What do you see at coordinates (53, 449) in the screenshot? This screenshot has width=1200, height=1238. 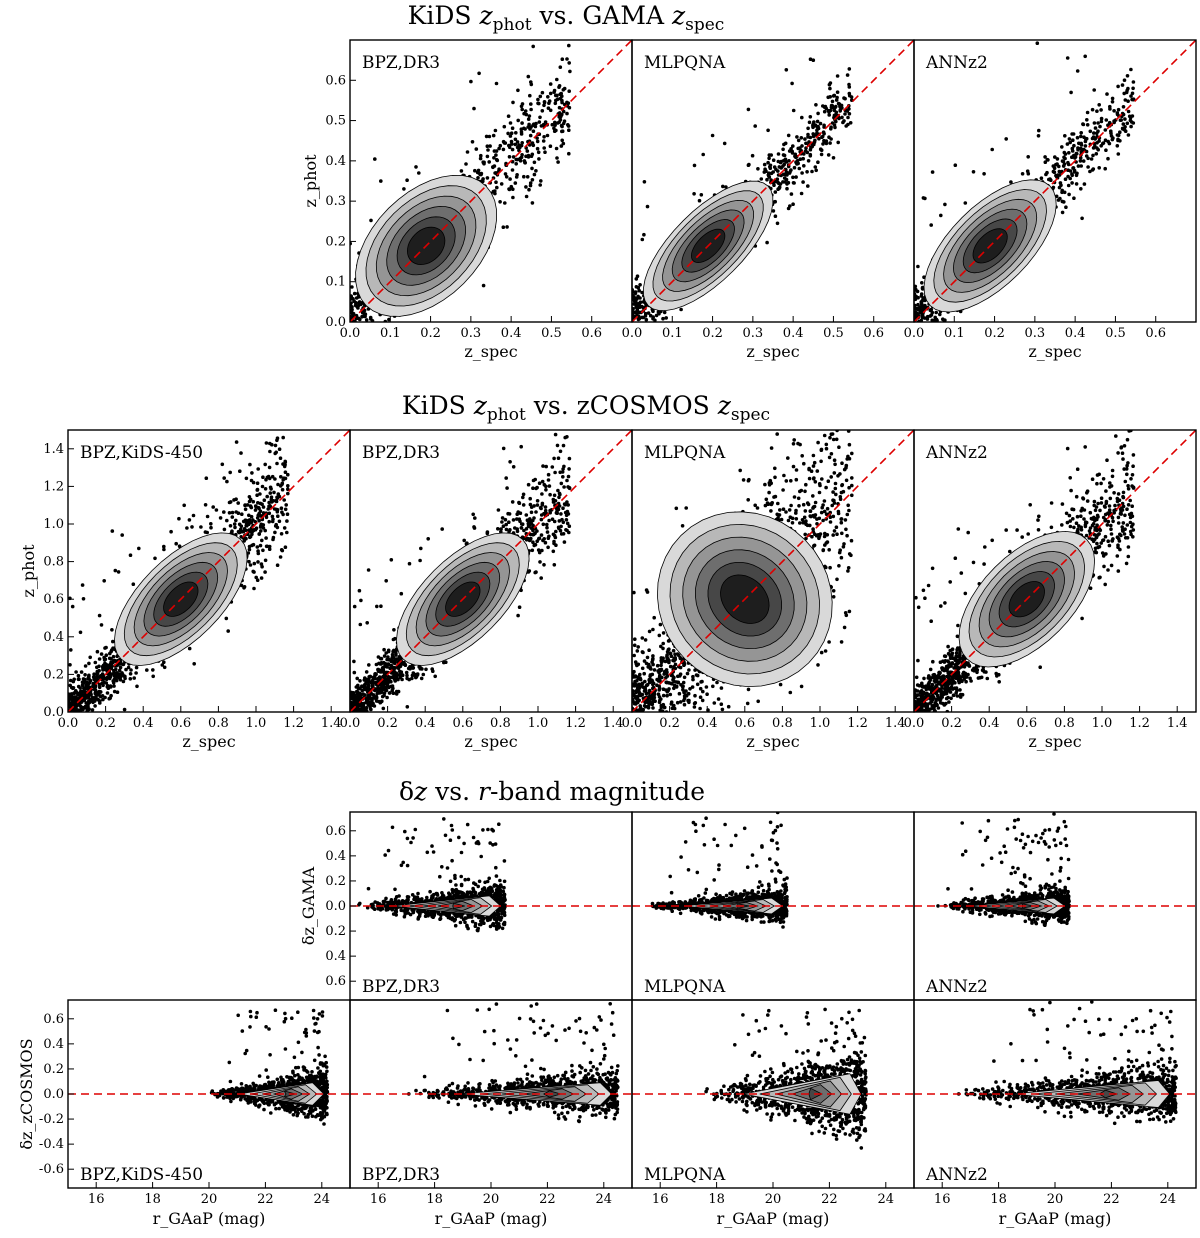 I see `y-tick-label: 1.4` at bounding box center [53, 449].